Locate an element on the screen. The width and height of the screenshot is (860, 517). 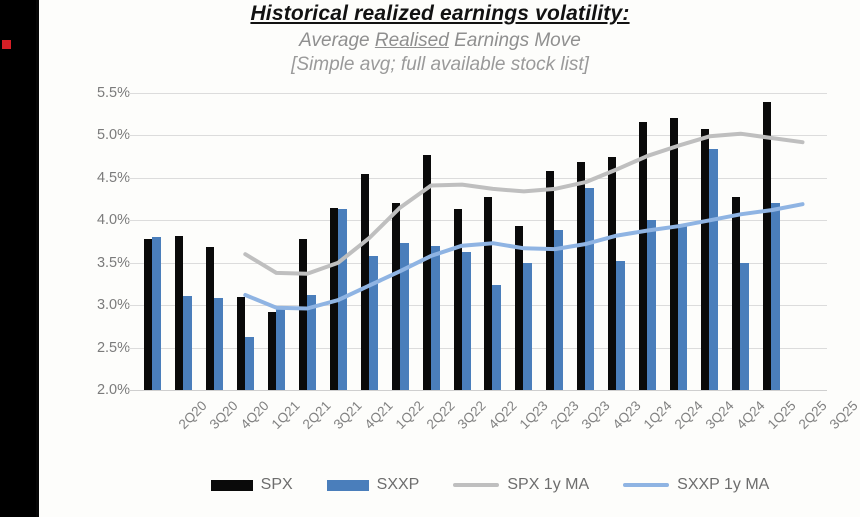
bar-spx-1q25 is located at coordinates (736, 293).